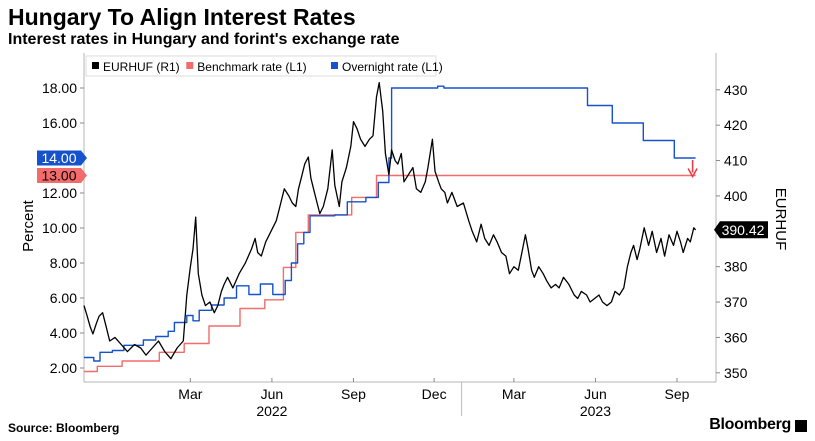 The width and height of the screenshot is (815, 441). I want to click on y-right-tick-label: 430, so click(736, 90).